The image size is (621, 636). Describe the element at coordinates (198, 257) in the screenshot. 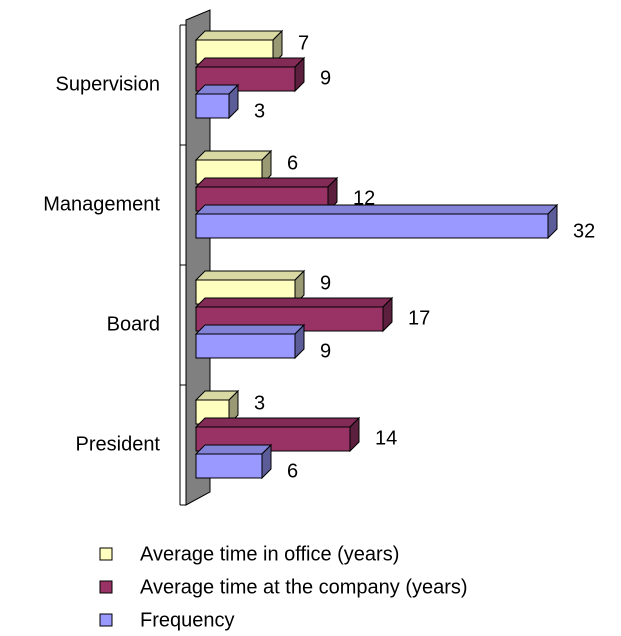

I see `back-wall` at that location.